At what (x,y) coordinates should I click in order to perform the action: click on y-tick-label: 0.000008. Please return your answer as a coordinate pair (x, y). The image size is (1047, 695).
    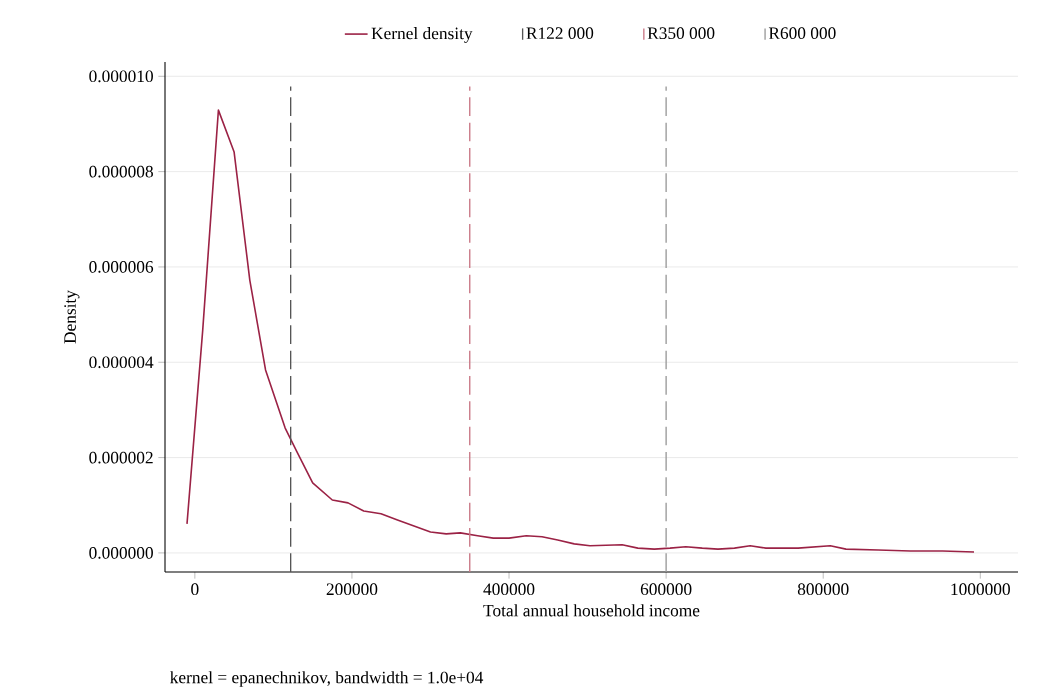
    Looking at the image, I should click on (121, 171).